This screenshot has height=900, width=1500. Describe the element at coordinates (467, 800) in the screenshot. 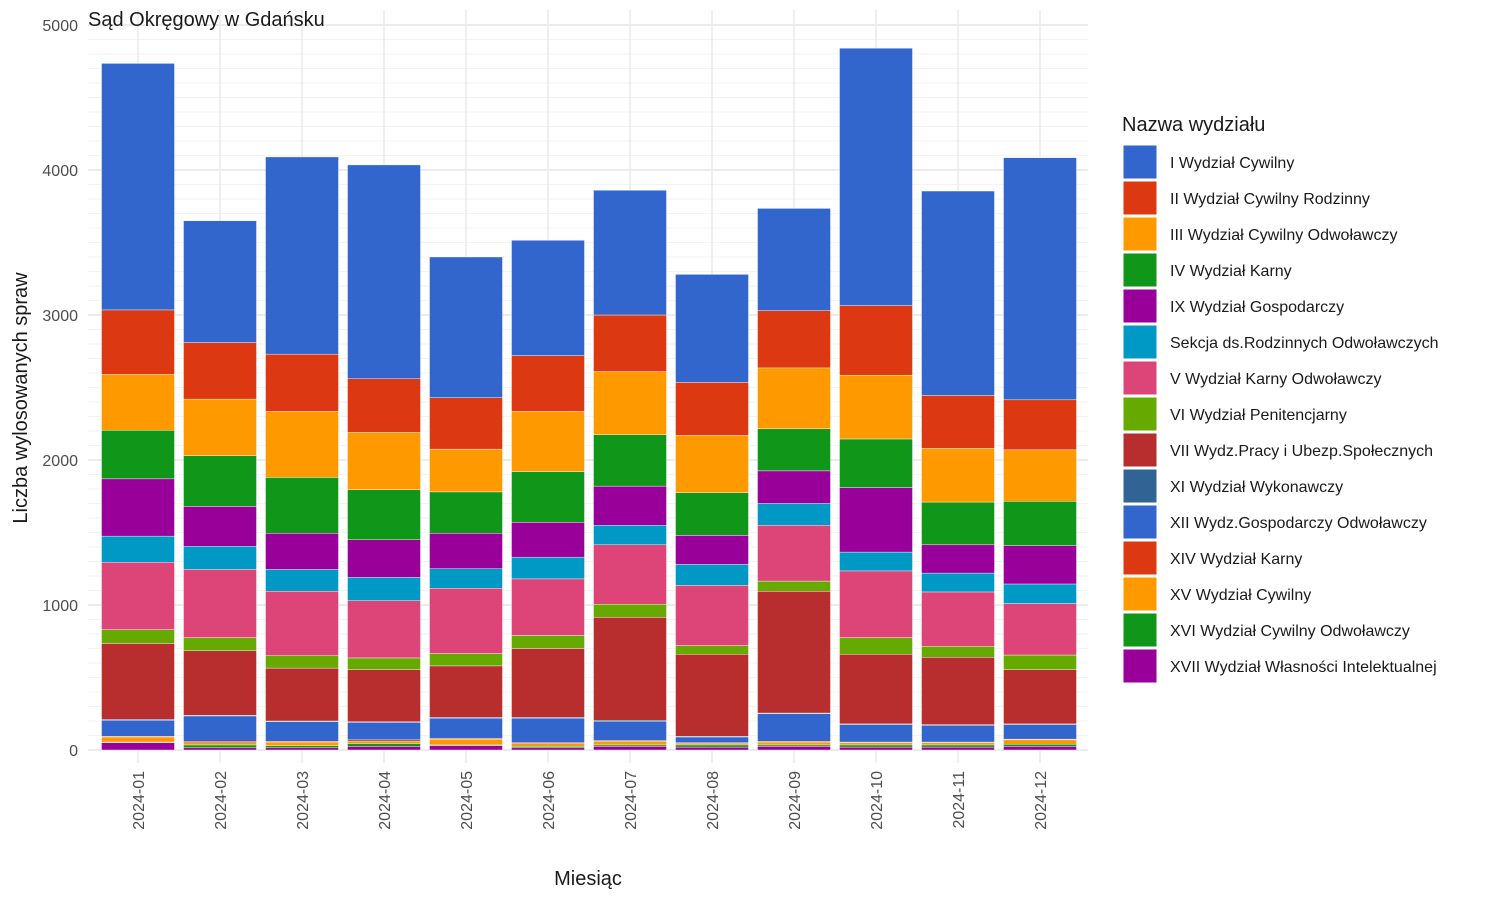

I see `x-tick-label: 2024-05` at that location.